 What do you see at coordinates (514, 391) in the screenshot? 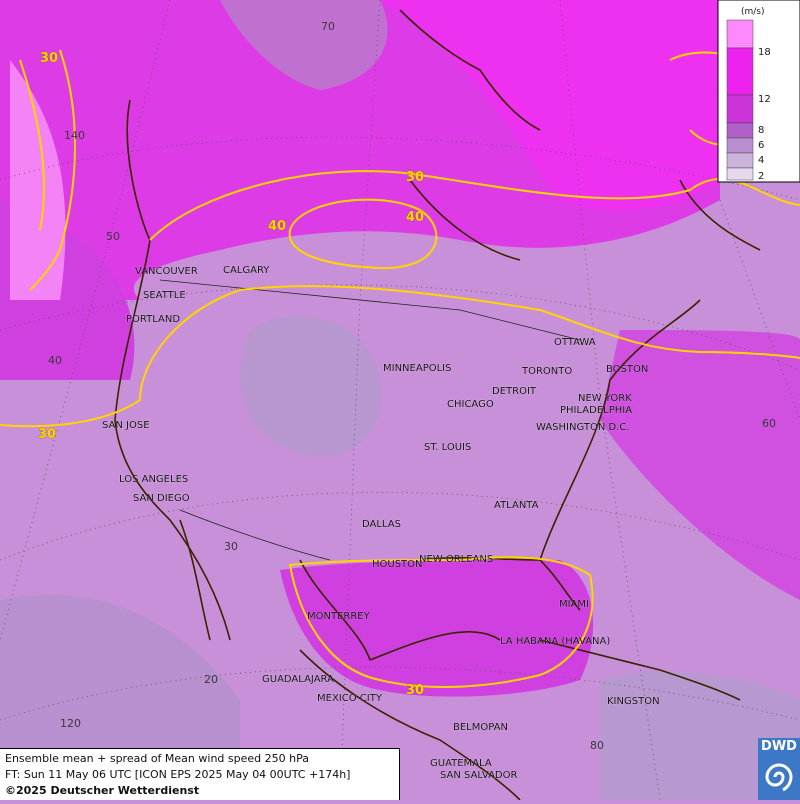
I see `city-label: DETROIT` at bounding box center [514, 391].